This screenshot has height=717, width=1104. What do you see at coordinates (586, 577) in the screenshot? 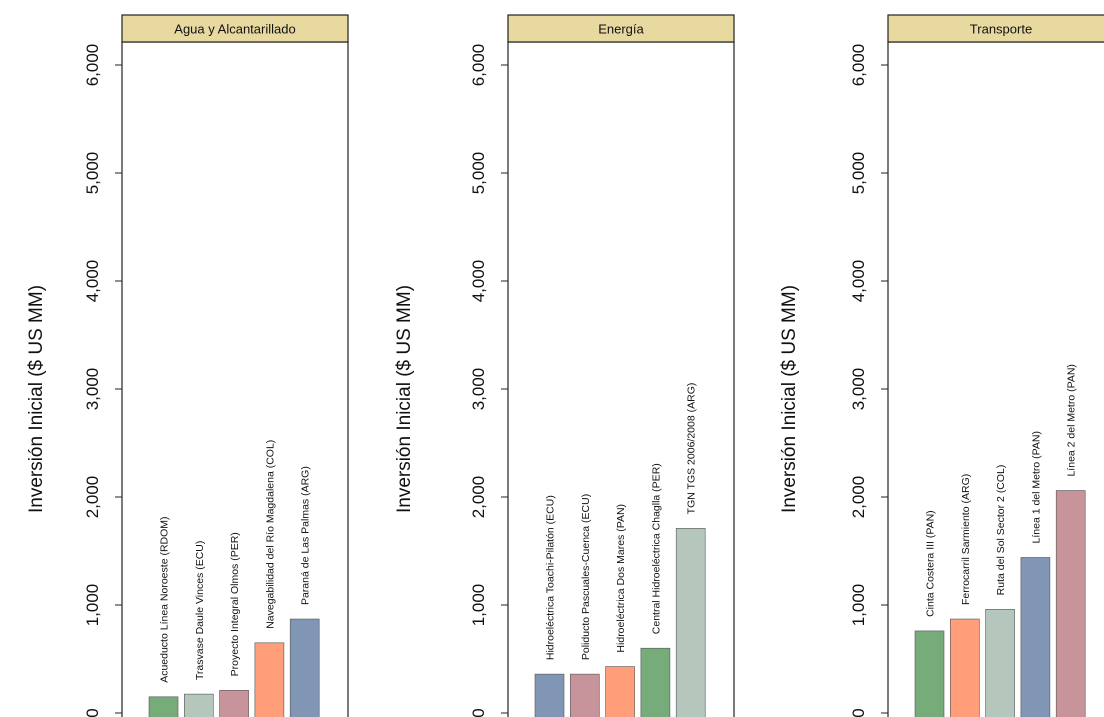
I see `bar-label: Poliducto Pascuales-Cuenca (ECU)` at bounding box center [586, 577].